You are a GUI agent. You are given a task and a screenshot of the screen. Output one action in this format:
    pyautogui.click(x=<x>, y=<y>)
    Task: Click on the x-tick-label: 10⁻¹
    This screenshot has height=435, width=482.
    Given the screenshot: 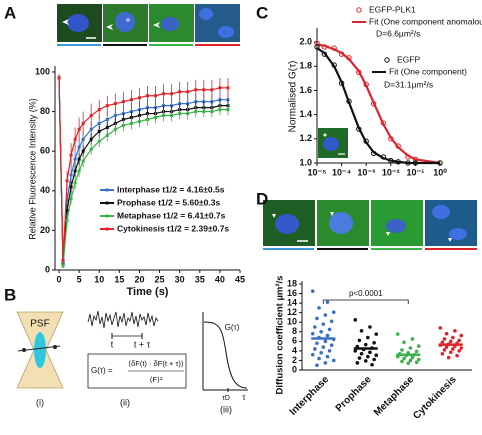 What is the action you would take?
    pyautogui.click(x=416, y=172)
    